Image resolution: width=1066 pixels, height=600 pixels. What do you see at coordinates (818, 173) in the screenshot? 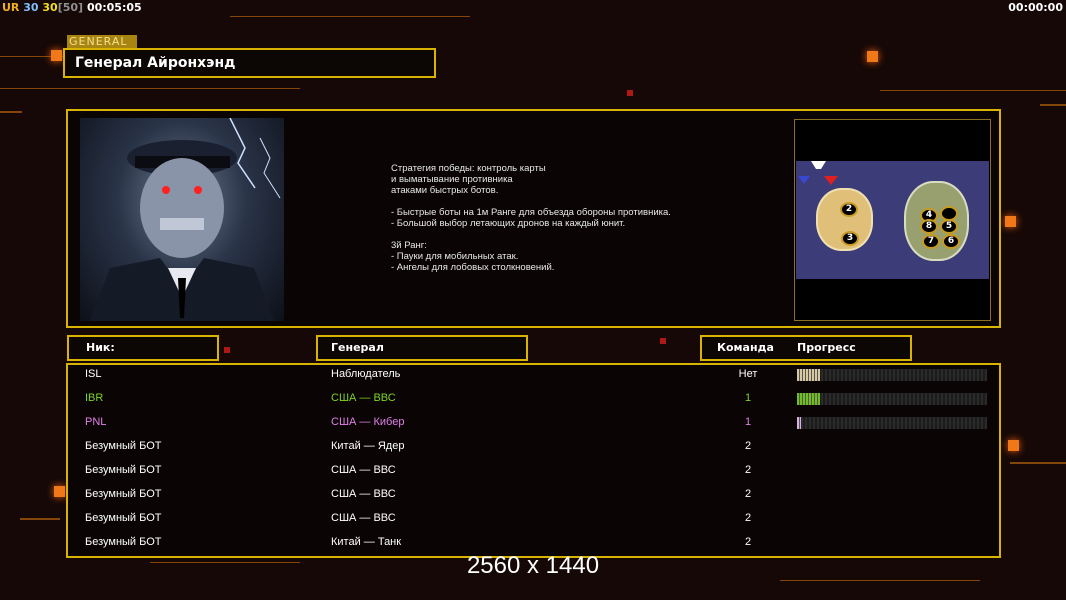
I see `camera-markers-icon` at bounding box center [818, 173].